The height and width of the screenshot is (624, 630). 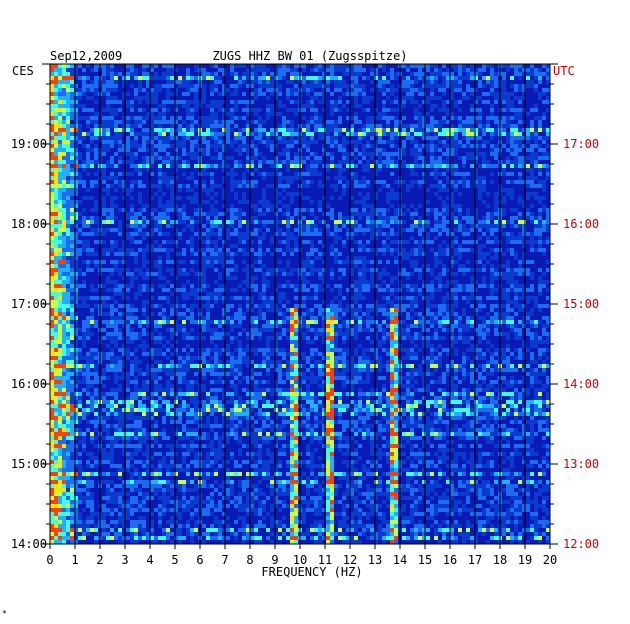 I want to click on left-time-tick-label: 14:00, so click(x=29, y=544).